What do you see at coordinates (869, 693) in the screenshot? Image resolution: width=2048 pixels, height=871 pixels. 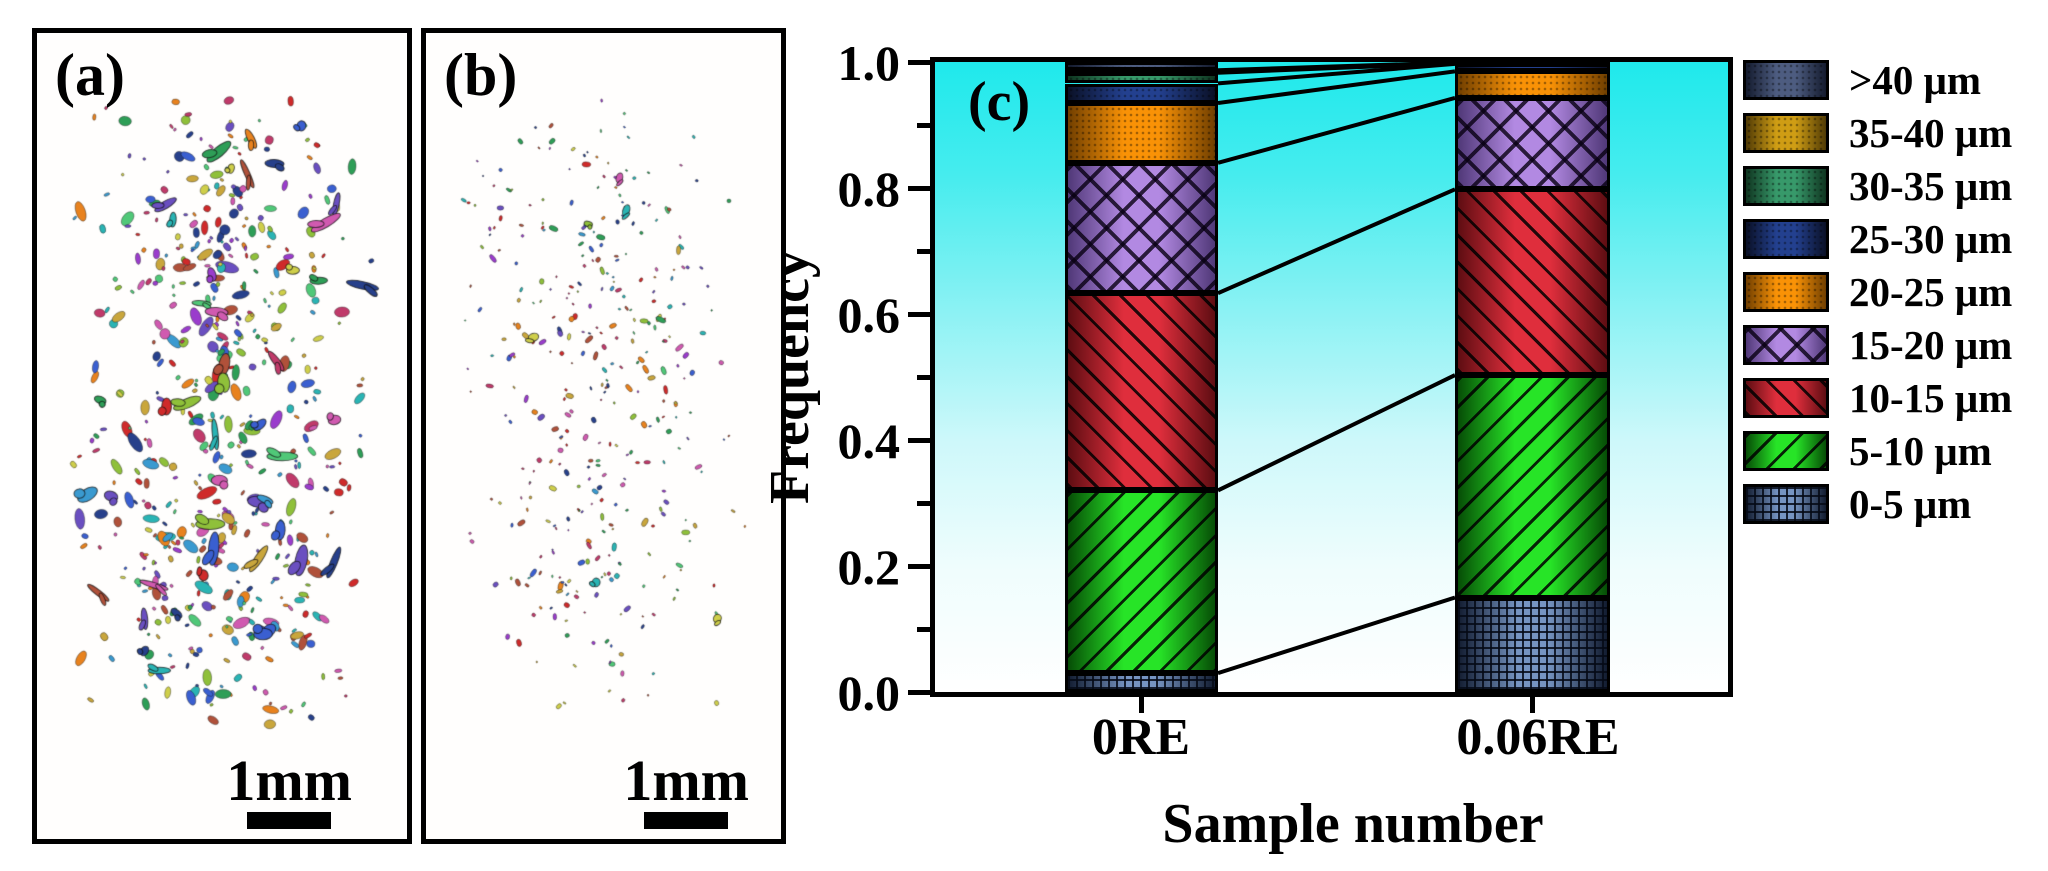 I see `y-tick-label: 0.0` at bounding box center [869, 693].